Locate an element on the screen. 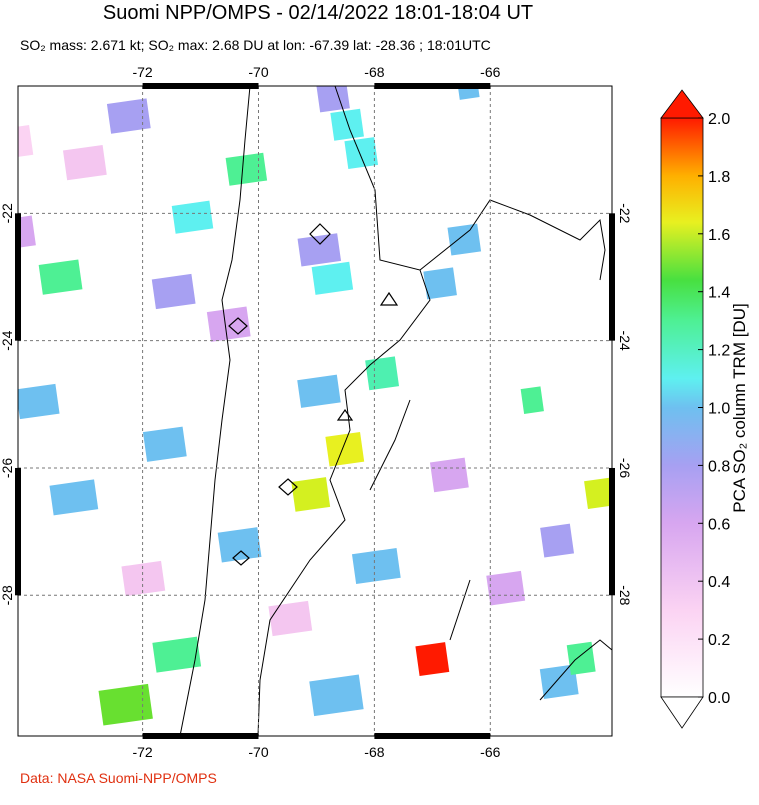 The height and width of the screenshot is (805, 759). colorbar-tick-label: 0.4 is located at coordinates (719, 582).